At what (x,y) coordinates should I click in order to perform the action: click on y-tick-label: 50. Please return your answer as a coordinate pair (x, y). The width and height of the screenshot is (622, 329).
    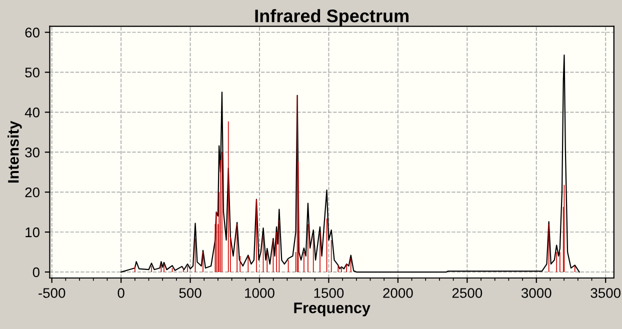
    Looking at the image, I should click on (32, 73).